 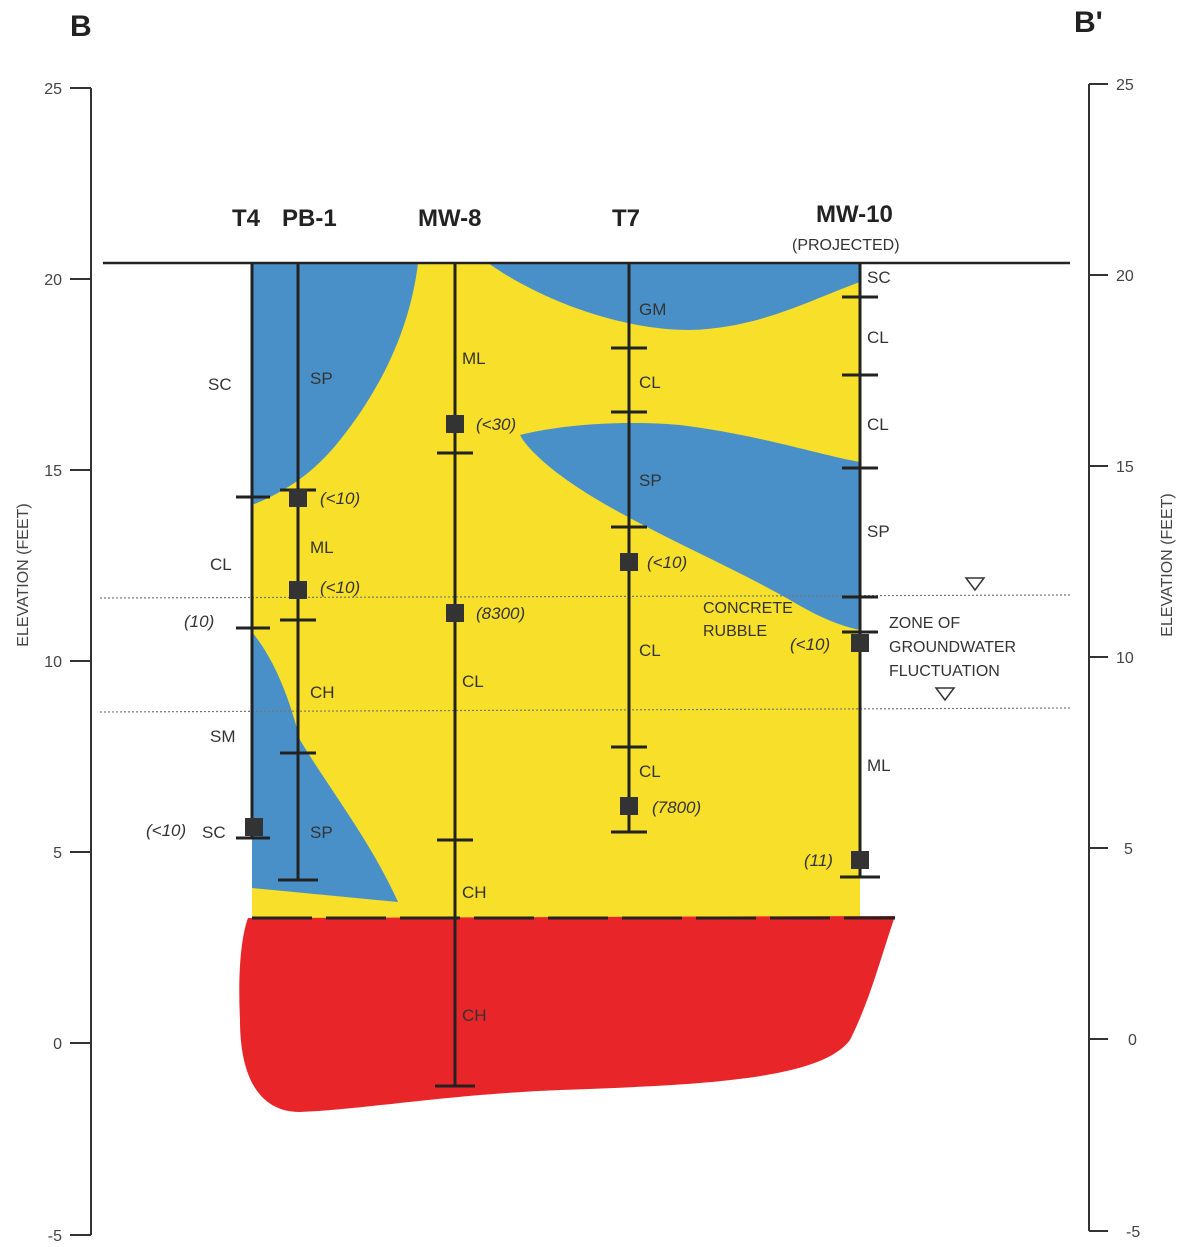 What do you see at coordinates (340, 498) in the screenshot?
I see `conc-pb1-1: (<10)` at bounding box center [340, 498].